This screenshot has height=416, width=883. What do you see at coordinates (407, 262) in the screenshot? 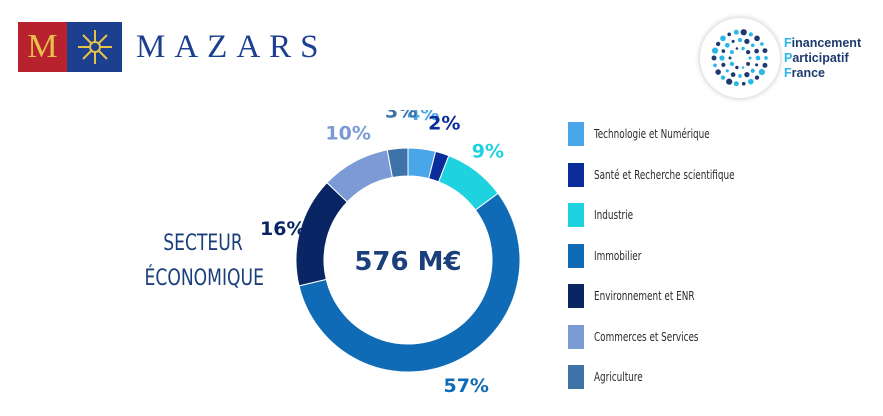
I see `donut-center-label: 576 M€` at bounding box center [407, 262].